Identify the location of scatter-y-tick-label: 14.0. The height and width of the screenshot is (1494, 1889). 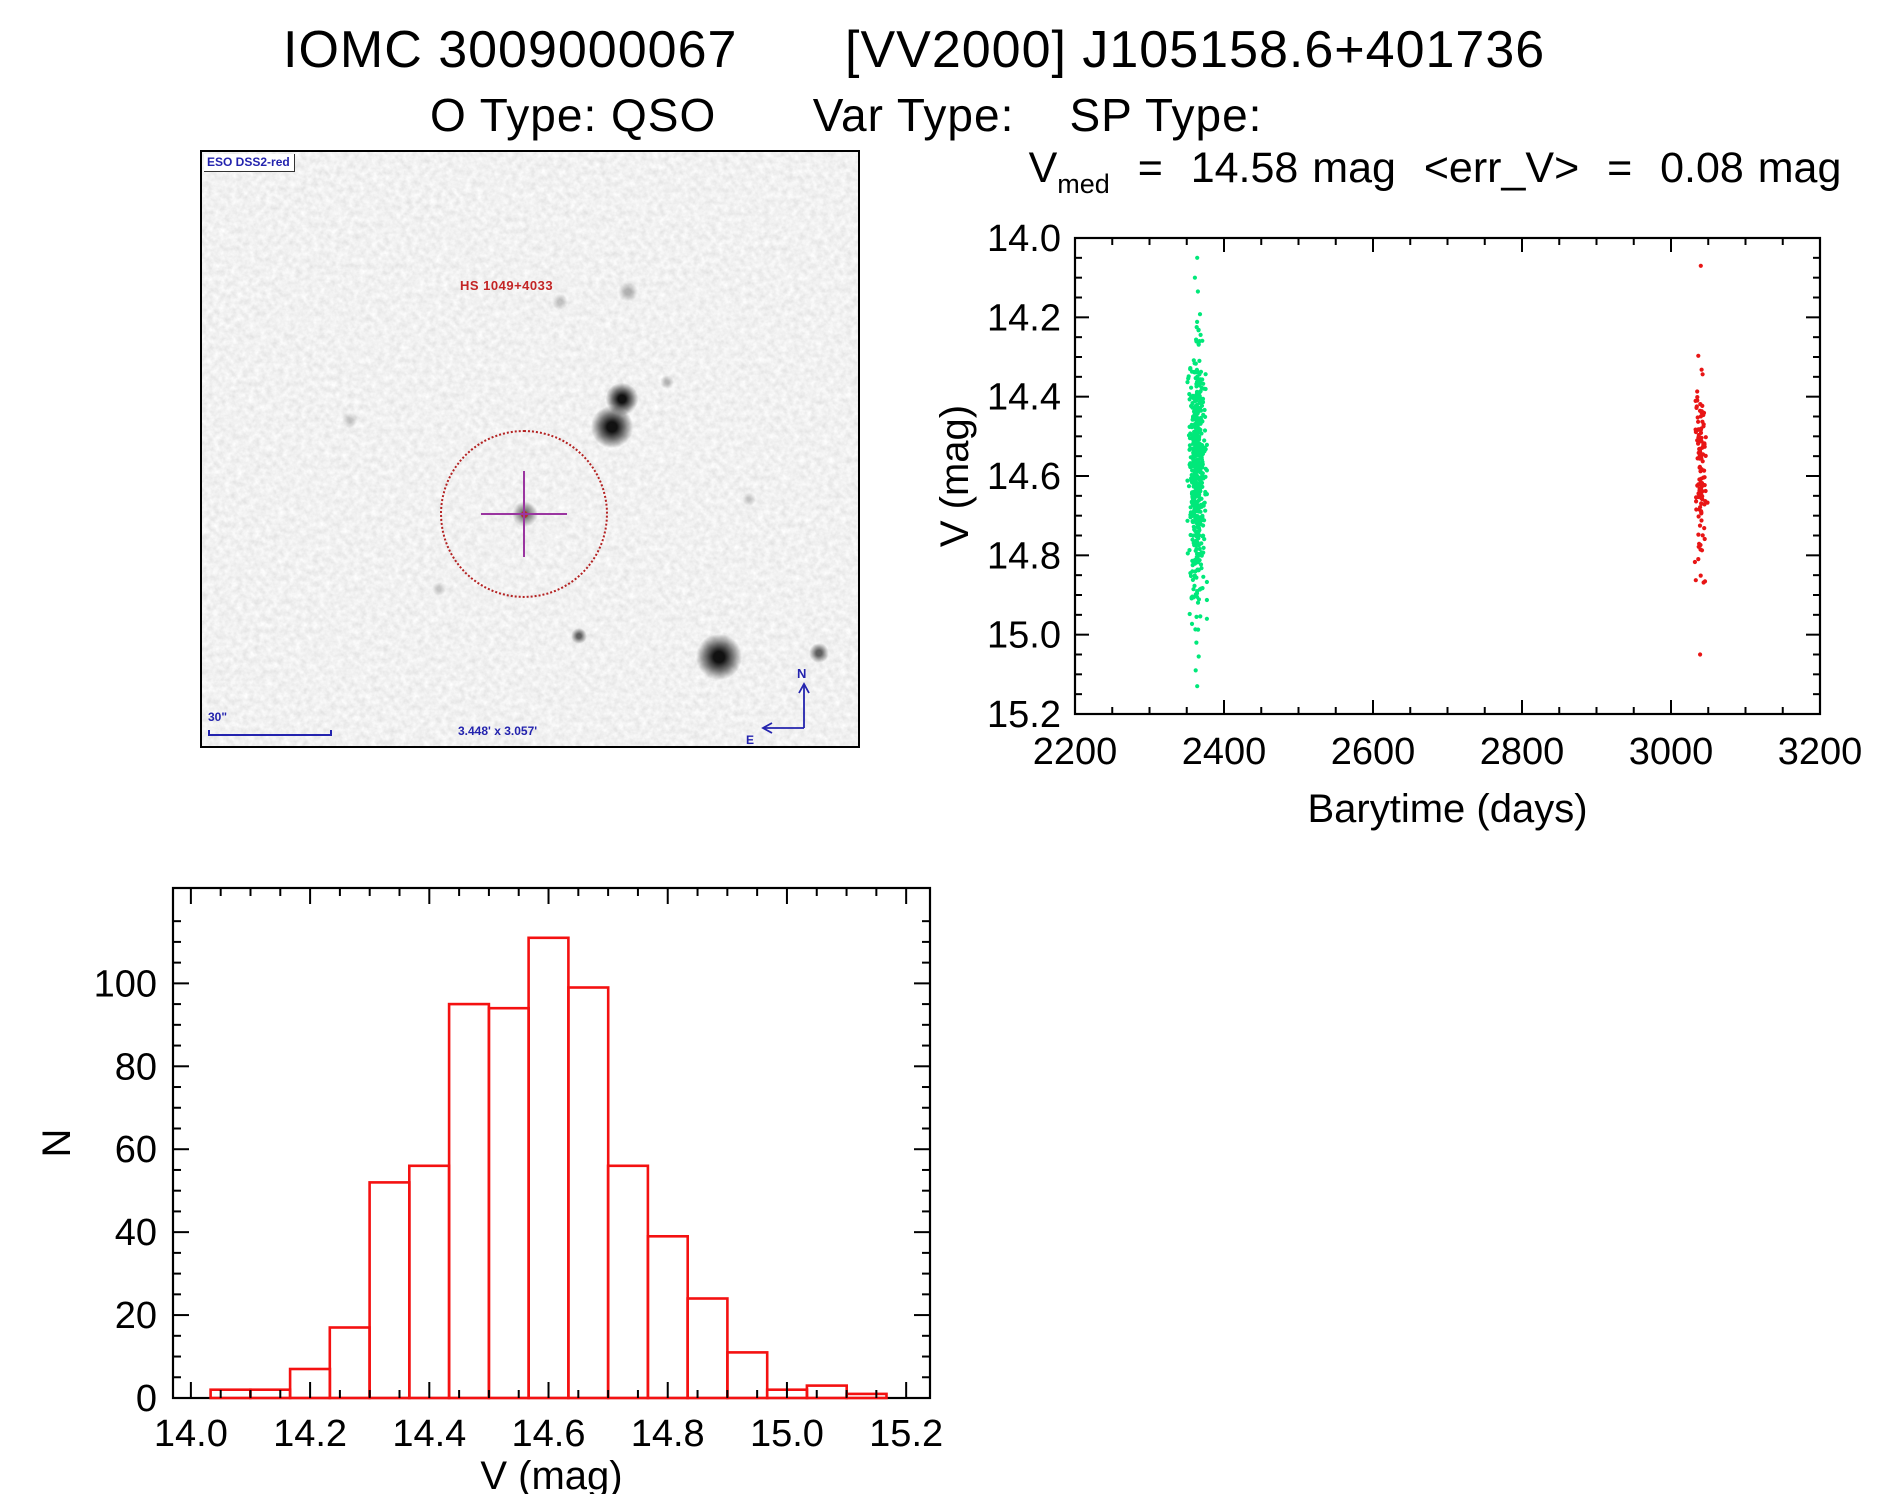
(1024, 239).